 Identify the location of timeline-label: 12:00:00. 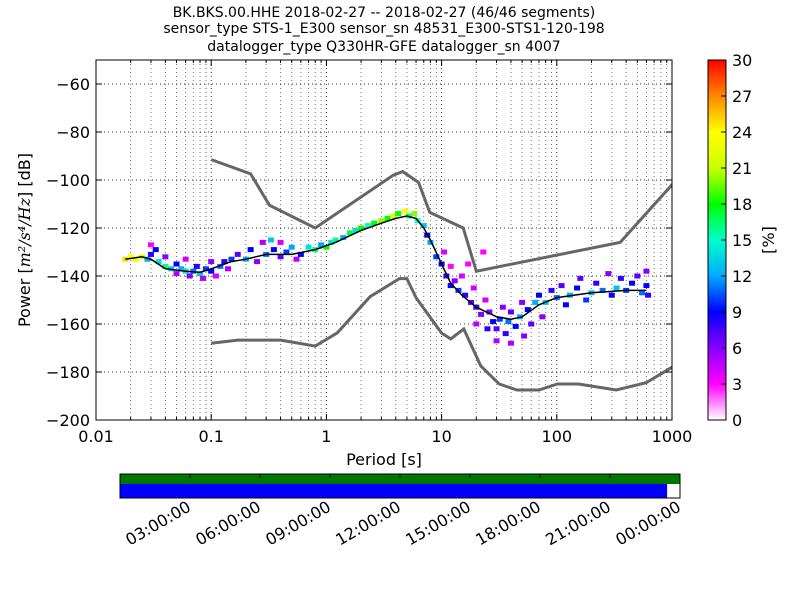
(368, 523).